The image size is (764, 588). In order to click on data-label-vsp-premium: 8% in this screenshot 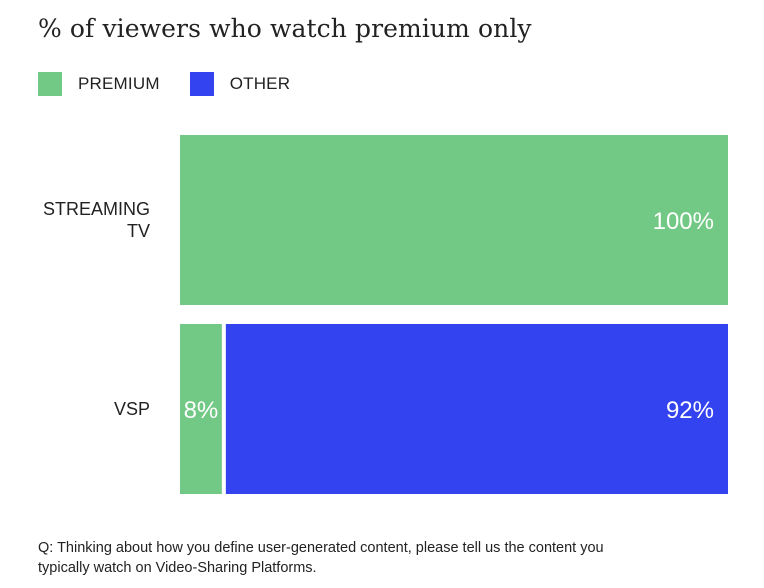, I will do `click(201, 410)`.